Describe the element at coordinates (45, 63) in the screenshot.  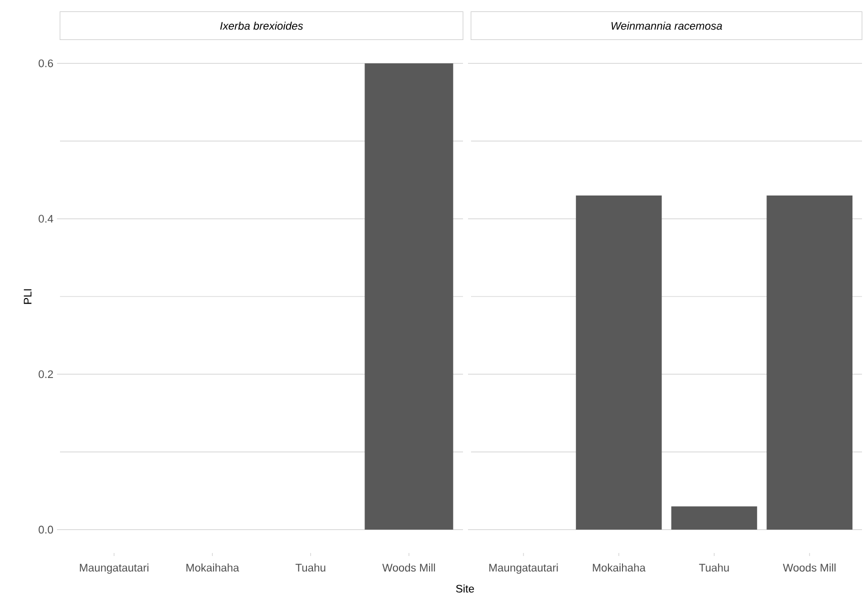
I see `y-tick-label: 0.6` at that location.